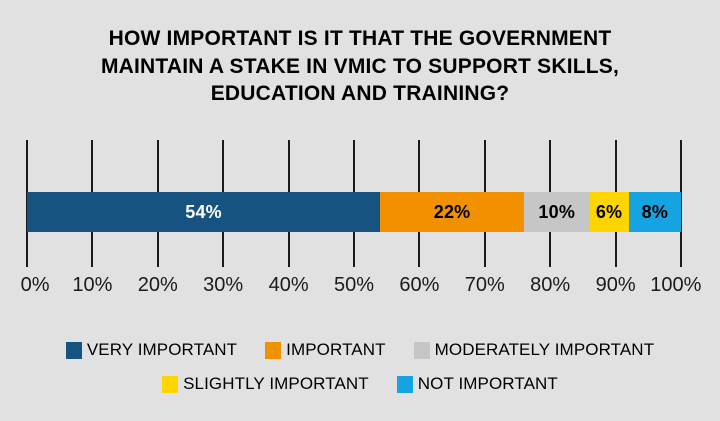 The image size is (720, 421). I want to click on x-tick-label-30-: 30%, so click(223, 285).